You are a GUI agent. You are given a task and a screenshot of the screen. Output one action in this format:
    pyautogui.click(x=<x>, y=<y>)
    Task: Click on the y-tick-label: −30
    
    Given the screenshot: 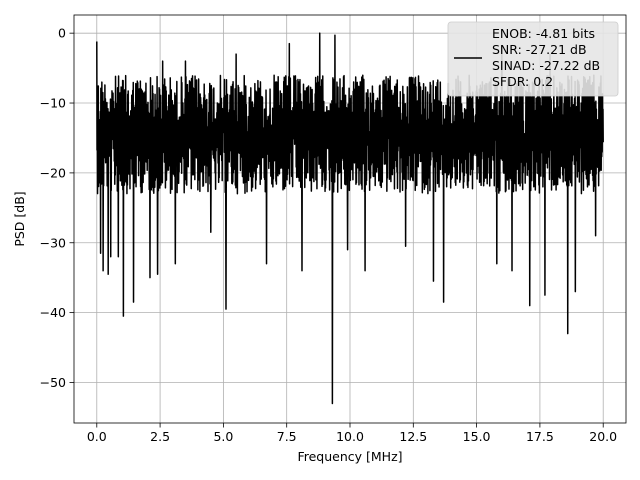 What is the action you would take?
    pyautogui.click(x=53, y=242)
    